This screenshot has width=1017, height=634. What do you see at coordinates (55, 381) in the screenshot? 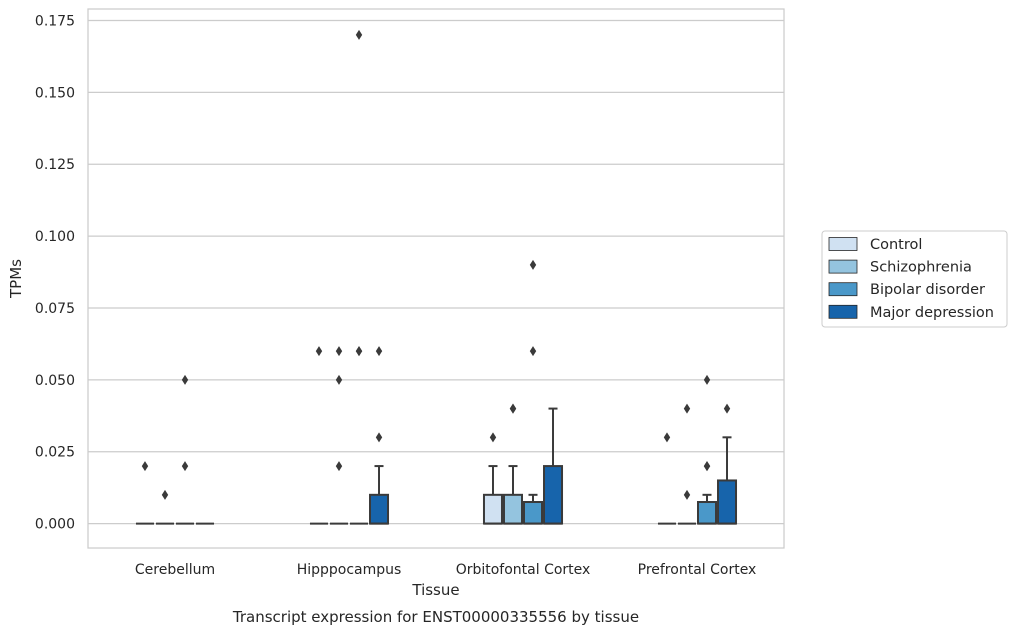
I see `y-tick-label: 0.050` at bounding box center [55, 381].